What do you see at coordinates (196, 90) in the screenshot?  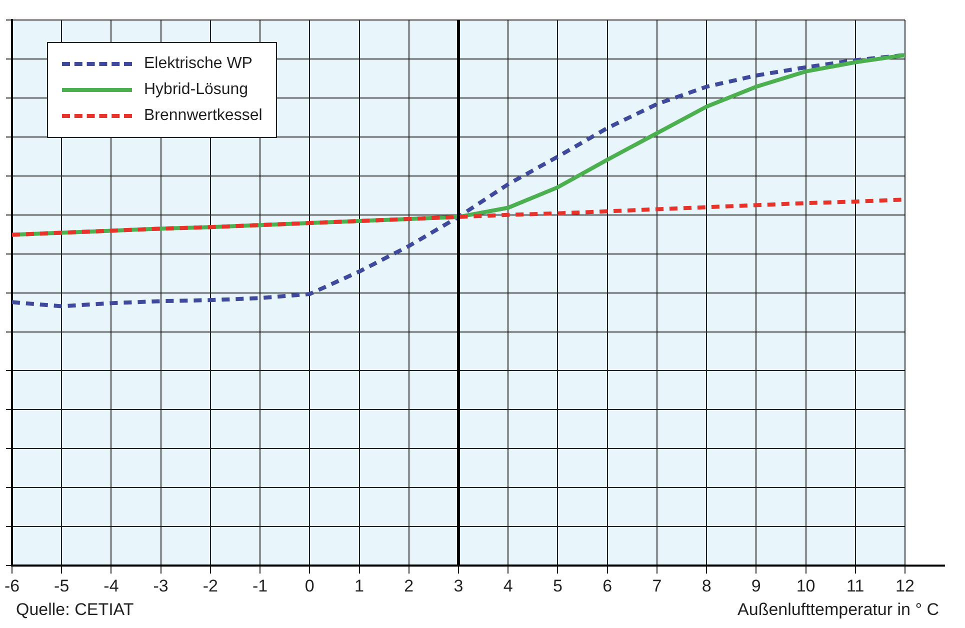 I see `legend-label: Hybrid-Lösung` at bounding box center [196, 90].